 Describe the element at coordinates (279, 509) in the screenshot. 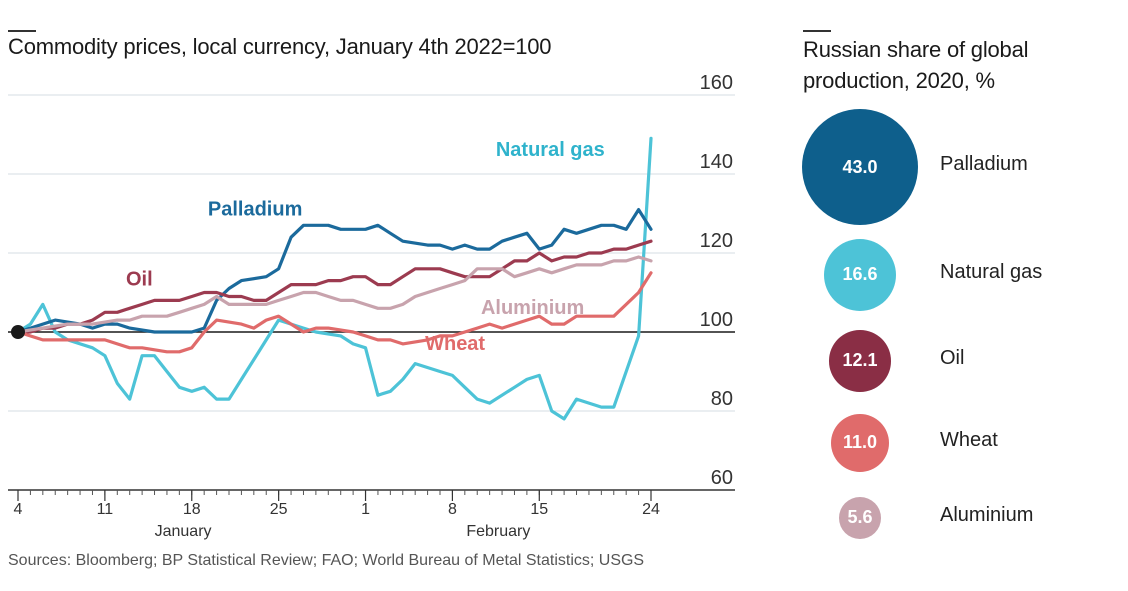

I see `x-tick-label: 25` at that location.